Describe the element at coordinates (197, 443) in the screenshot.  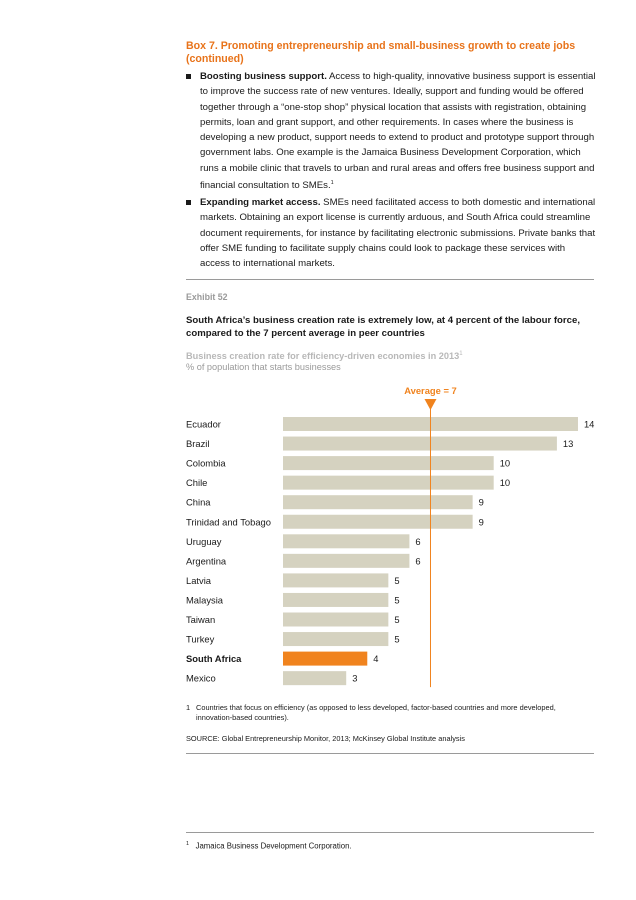
I see `category-label: Brazil` at that location.